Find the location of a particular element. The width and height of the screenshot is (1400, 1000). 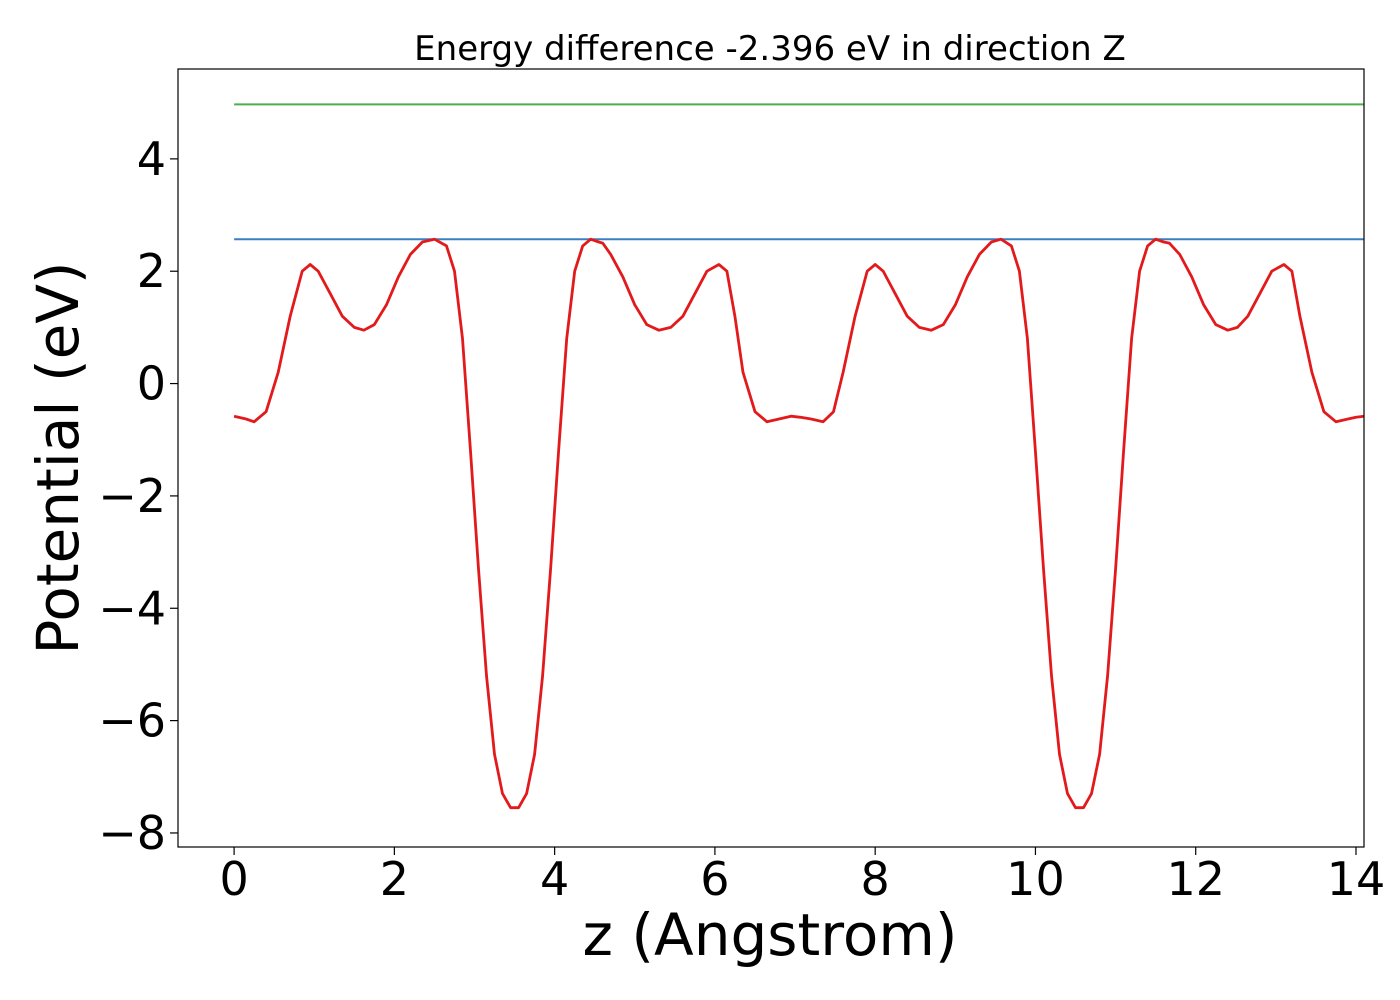

x-tick-label: 8 is located at coordinates (875, 879).